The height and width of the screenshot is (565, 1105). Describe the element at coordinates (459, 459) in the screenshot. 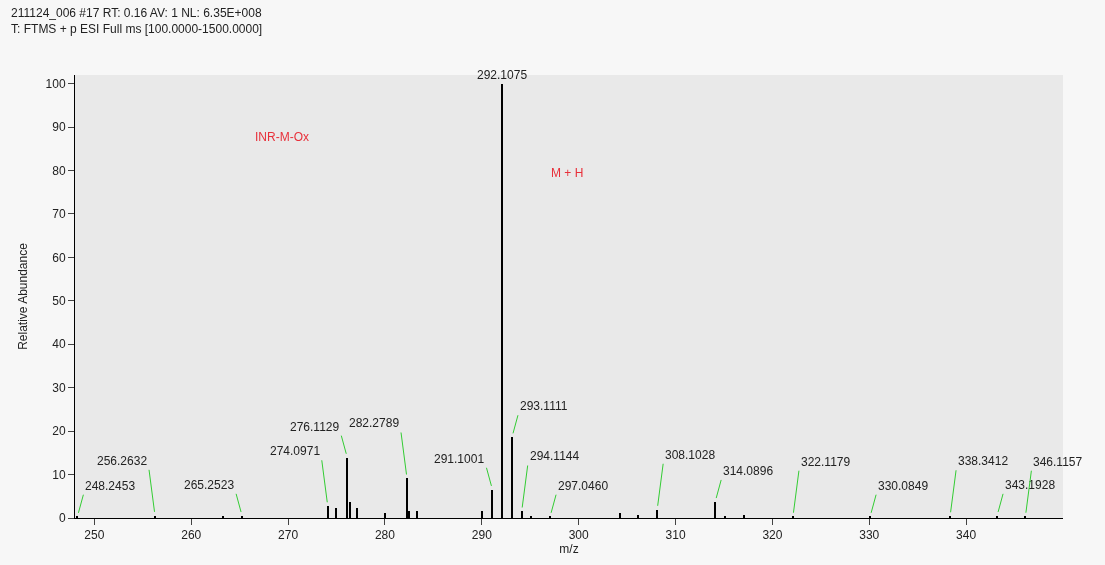

I see `annotation: 291.1001` at that location.